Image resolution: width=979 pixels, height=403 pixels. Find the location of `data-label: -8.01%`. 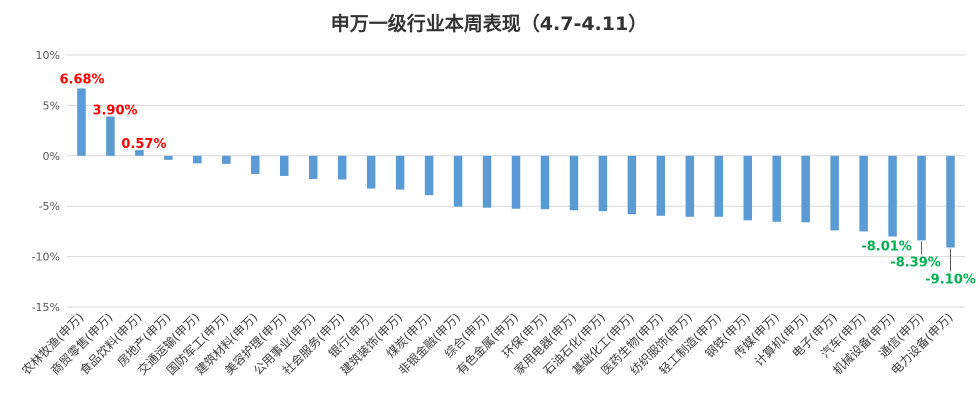

data-label: -8.01% is located at coordinates (886, 247).